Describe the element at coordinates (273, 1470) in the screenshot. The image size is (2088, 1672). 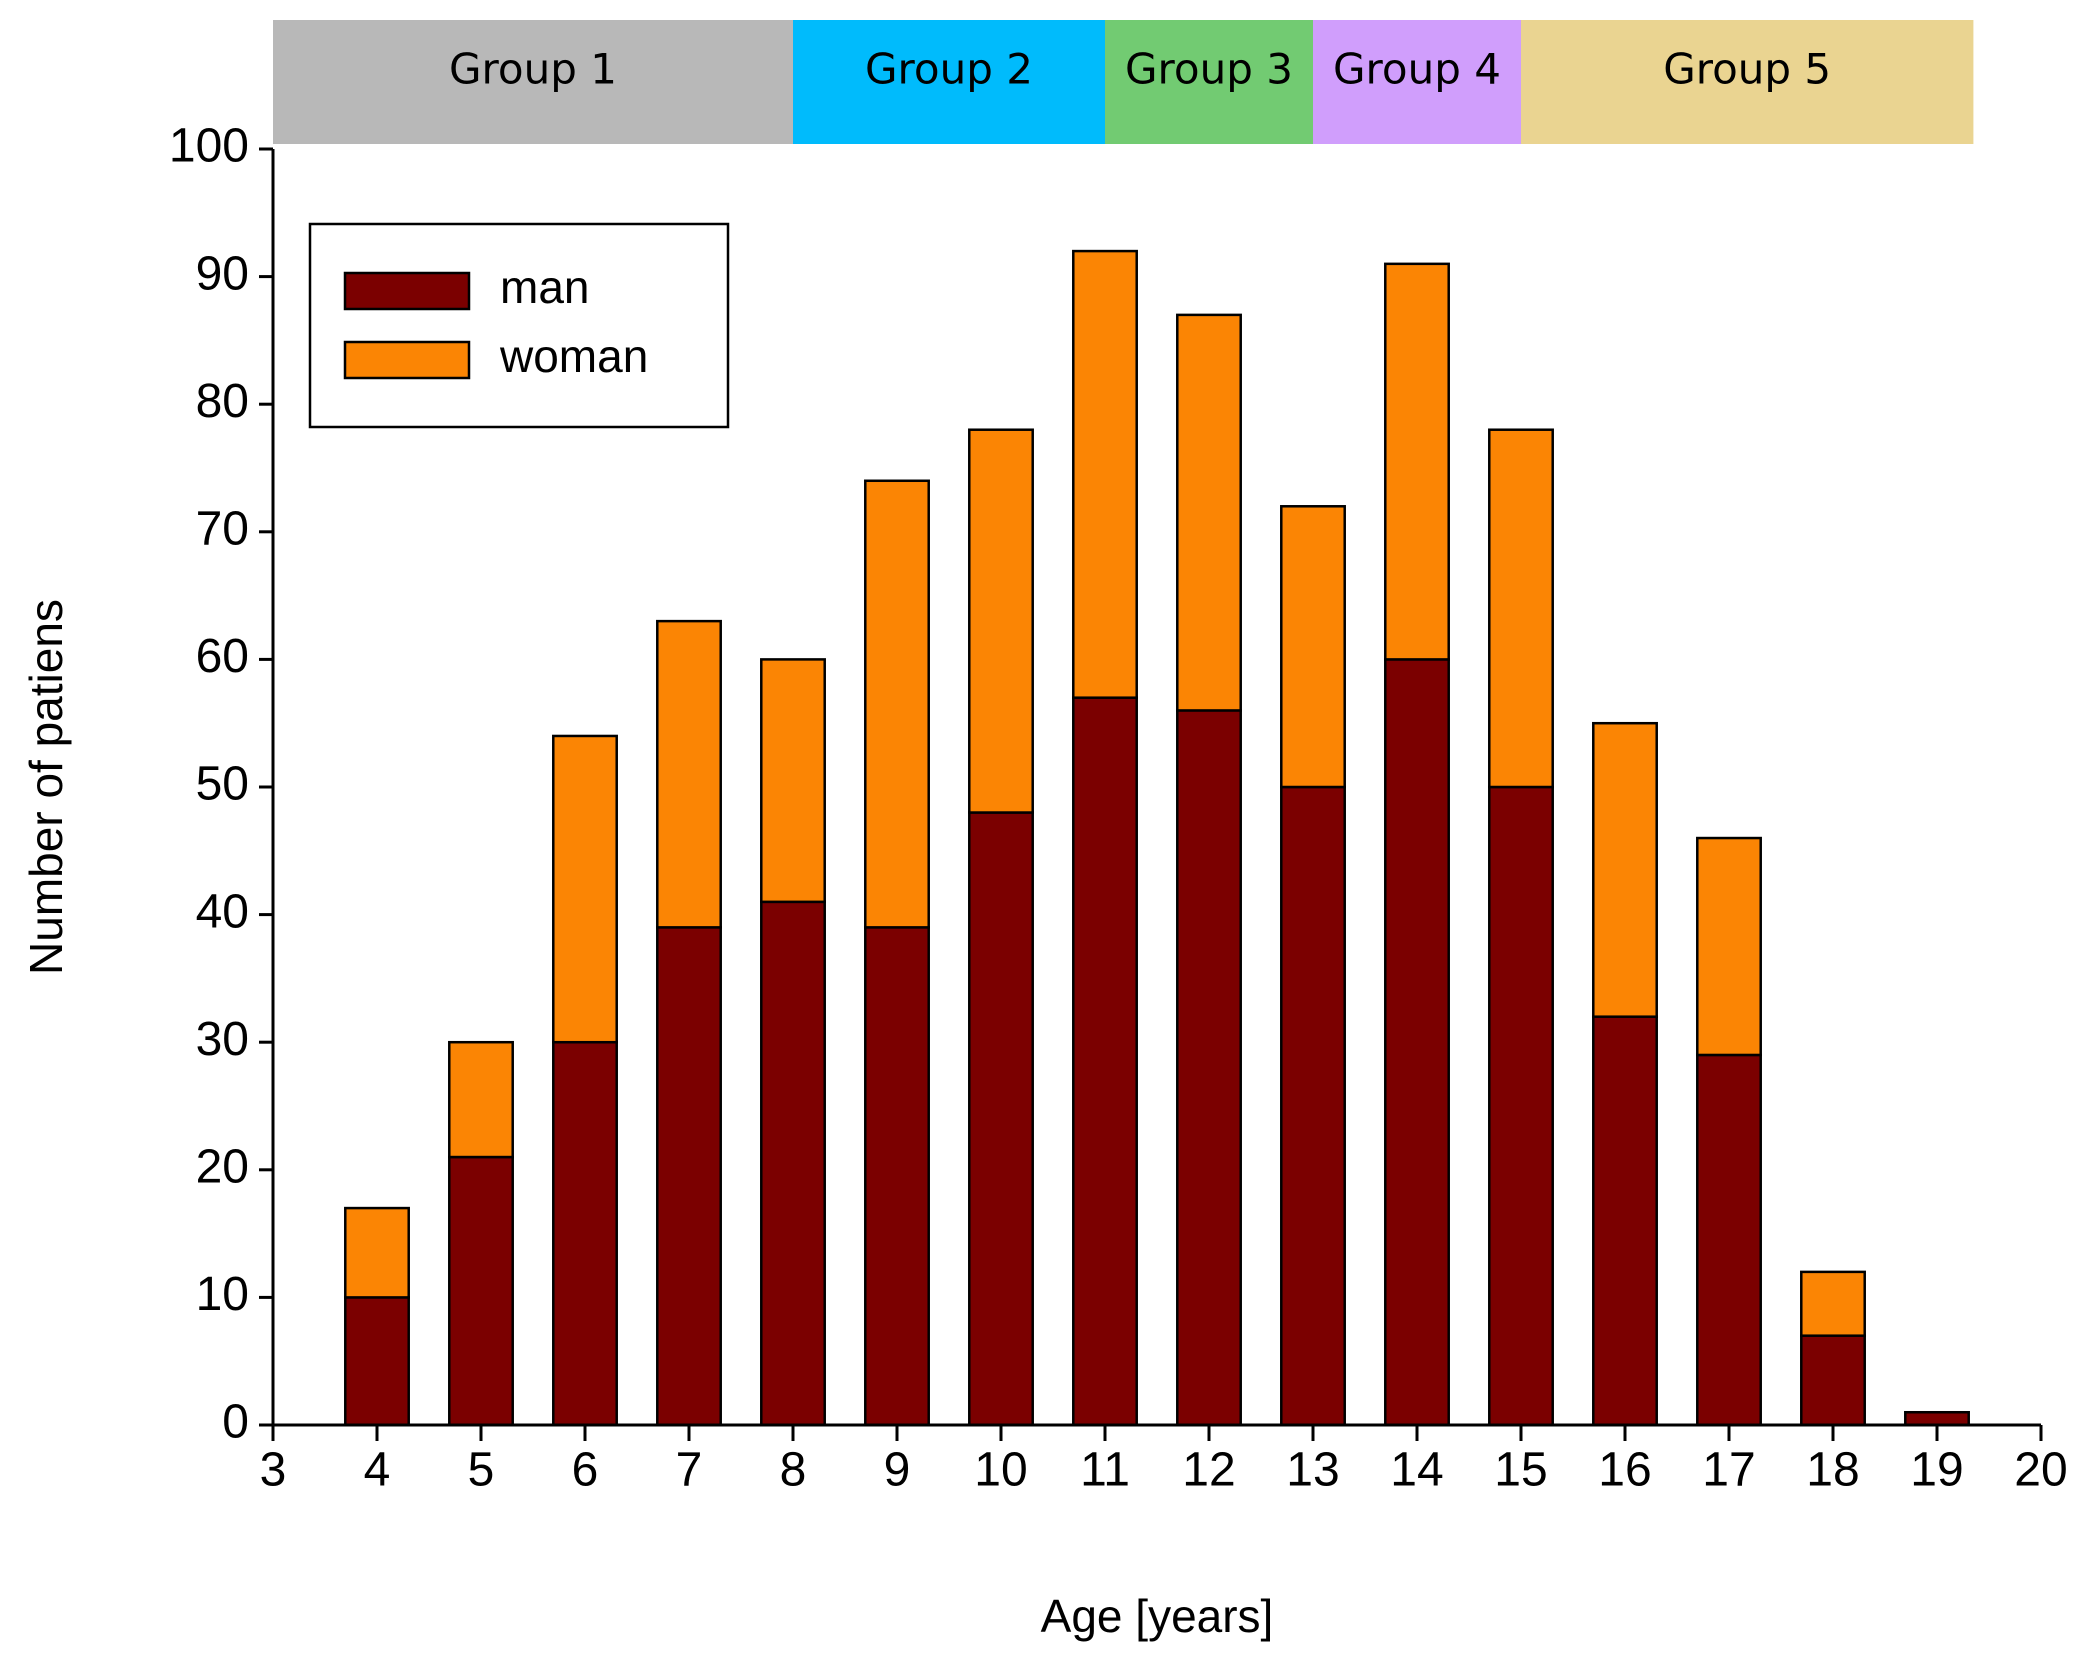
I see `x-tick-label: 3` at that location.